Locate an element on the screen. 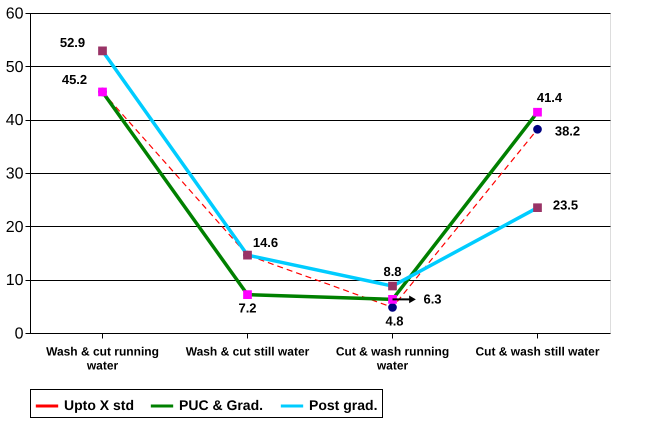 This screenshot has width=659, height=447. x-tick-label: Cut & wash running water is located at coordinates (393, 358).